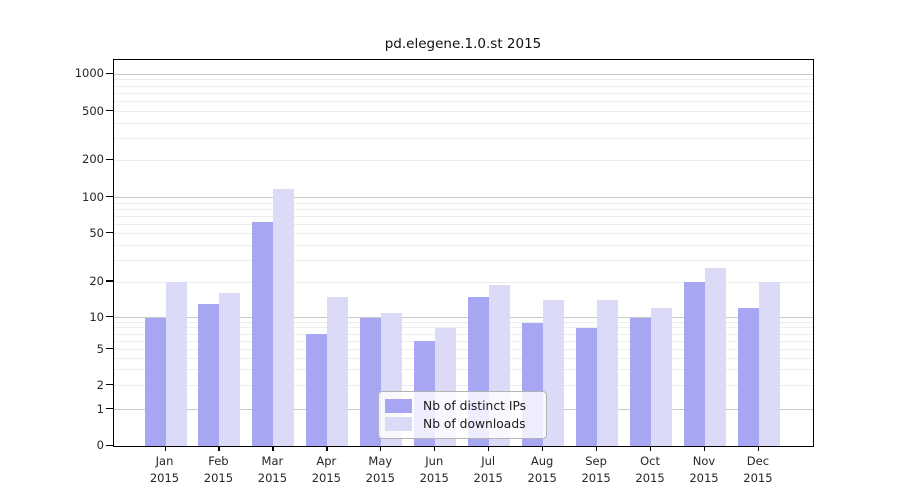 This screenshot has height=500, width=900. I want to click on bar-feb-downloads, so click(230, 369).